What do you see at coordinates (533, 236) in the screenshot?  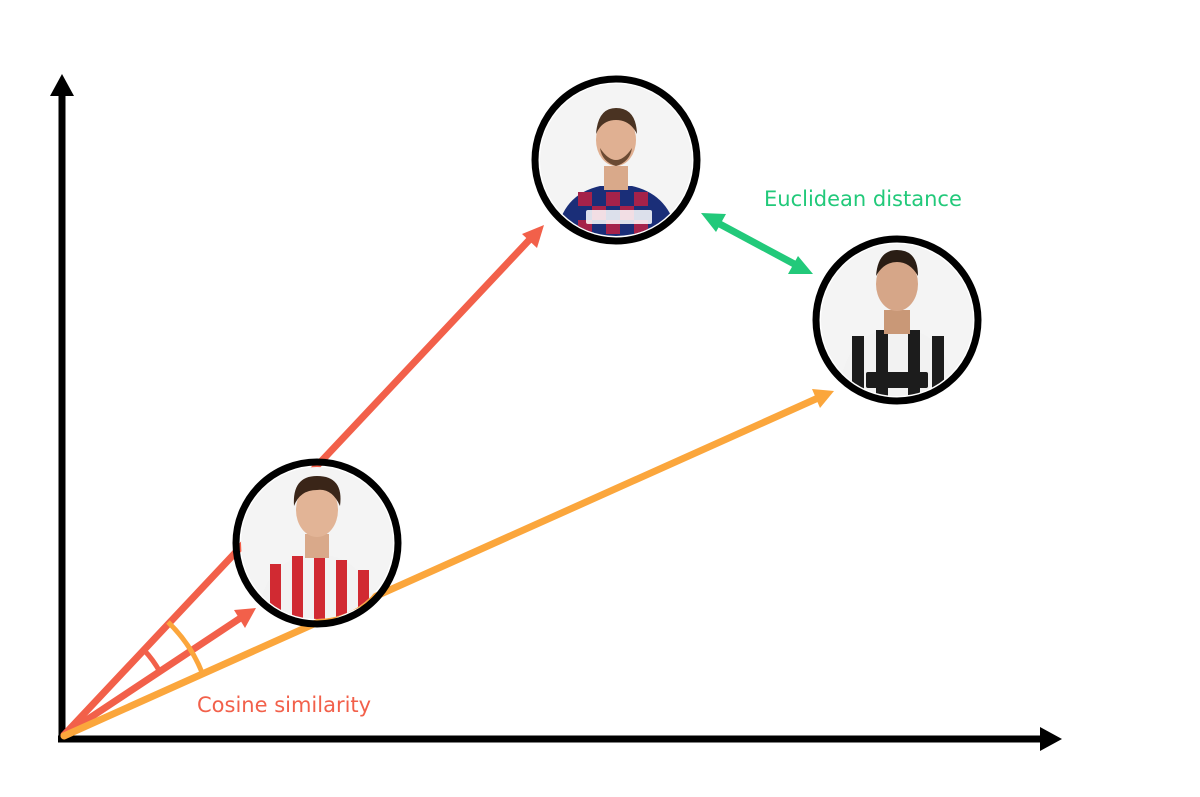 I see `vector-to-top-arrowhead` at bounding box center [533, 236].